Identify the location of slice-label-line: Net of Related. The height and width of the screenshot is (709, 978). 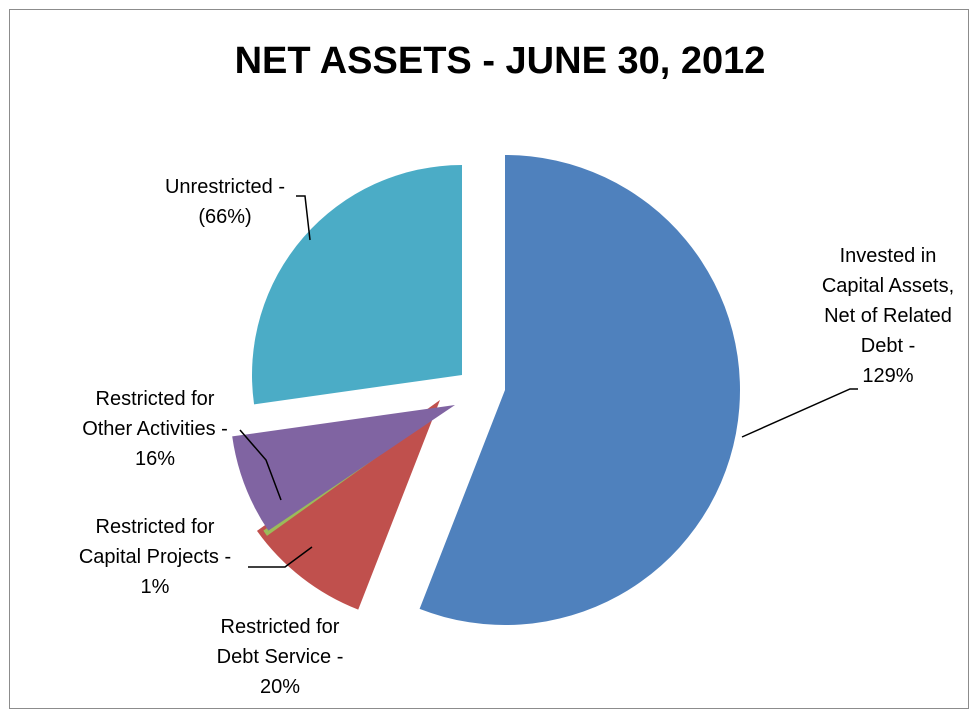
(888, 316).